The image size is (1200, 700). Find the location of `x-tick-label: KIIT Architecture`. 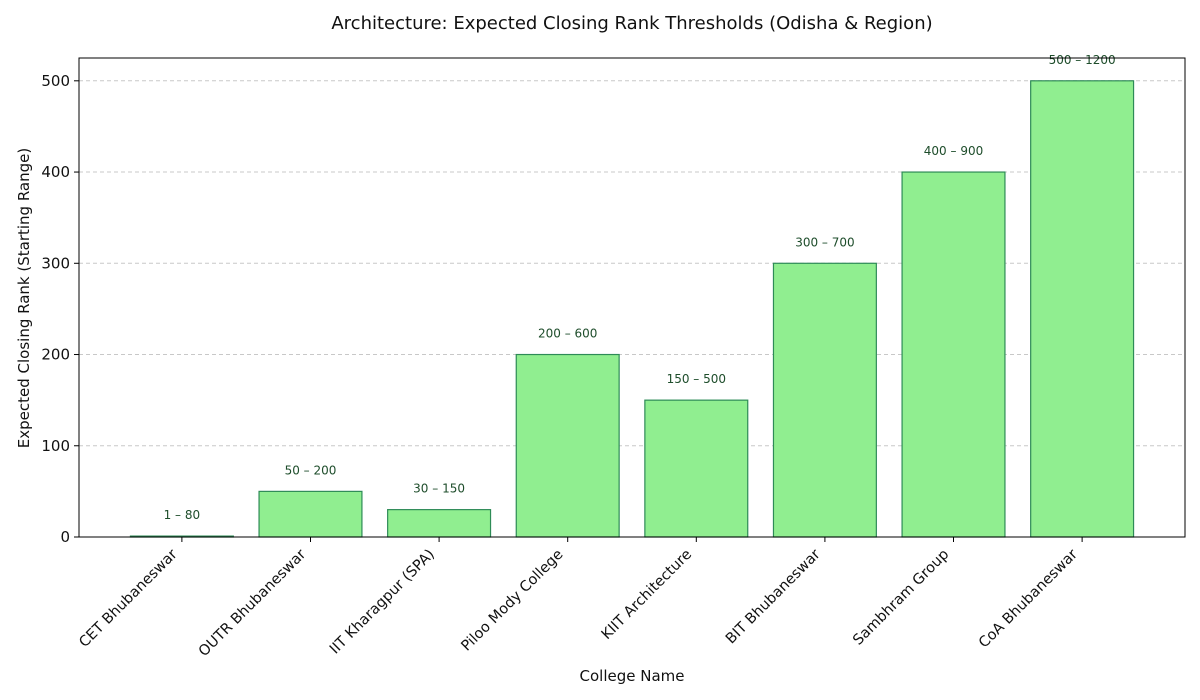

x-tick-label: KIIT Architecture is located at coordinates (647, 594).